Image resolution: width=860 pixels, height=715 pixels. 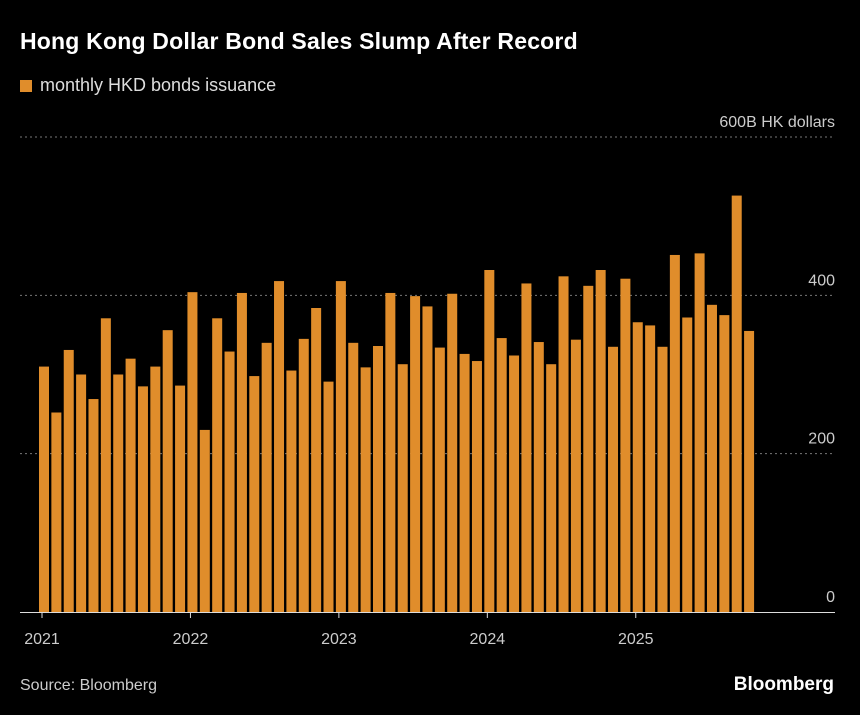 I want to click on x-tick-label: 2025, so click(x=636, y=639).